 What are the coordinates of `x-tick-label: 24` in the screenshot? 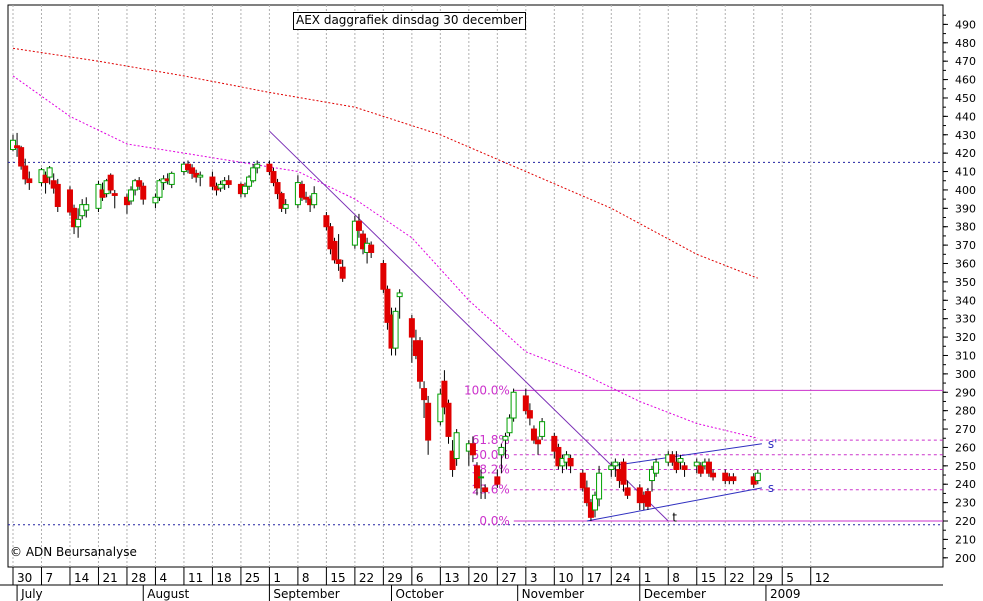 It's located at (622, 578).